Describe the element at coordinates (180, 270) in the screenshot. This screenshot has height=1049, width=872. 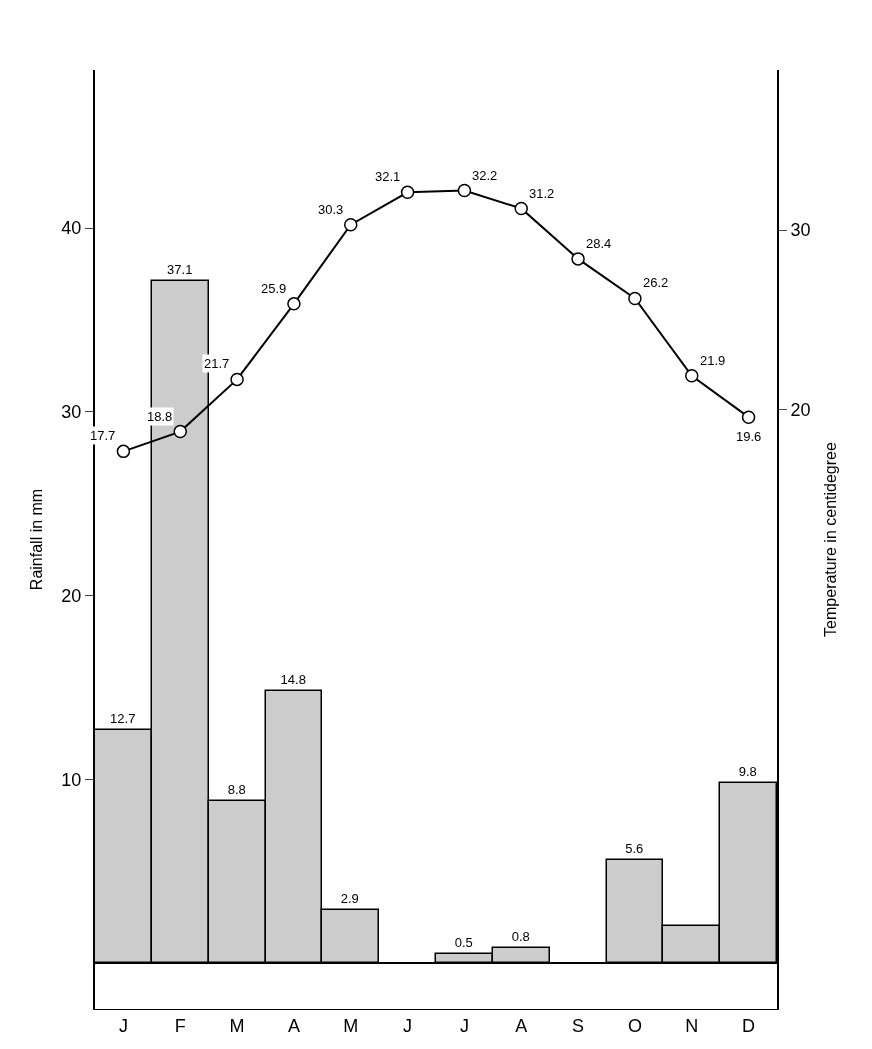
I see `data-label: 37.1` at that location.